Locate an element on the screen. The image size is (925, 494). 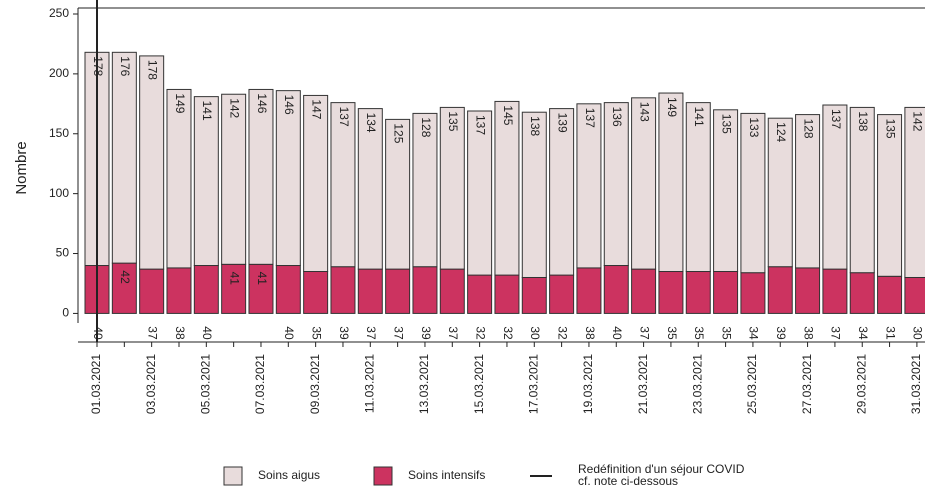
x-tick-label: 05.03.2021 is located at coordinates (205, 384).